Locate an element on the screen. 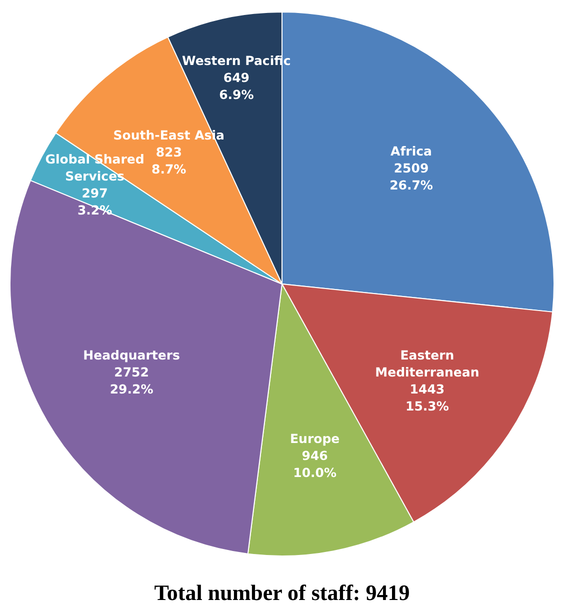 Image resolution: width=564 pixels, height=613 pixels. text: 8.7% is located at coordinates (169, 168).